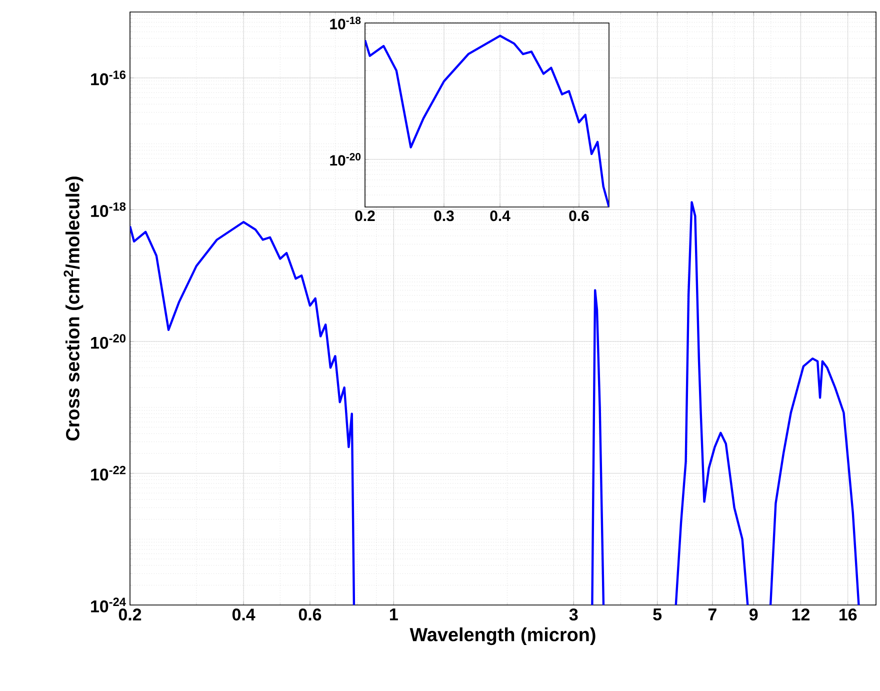  I want to click on y-tick-label: 10$^{-16}$, so click(108, 78).